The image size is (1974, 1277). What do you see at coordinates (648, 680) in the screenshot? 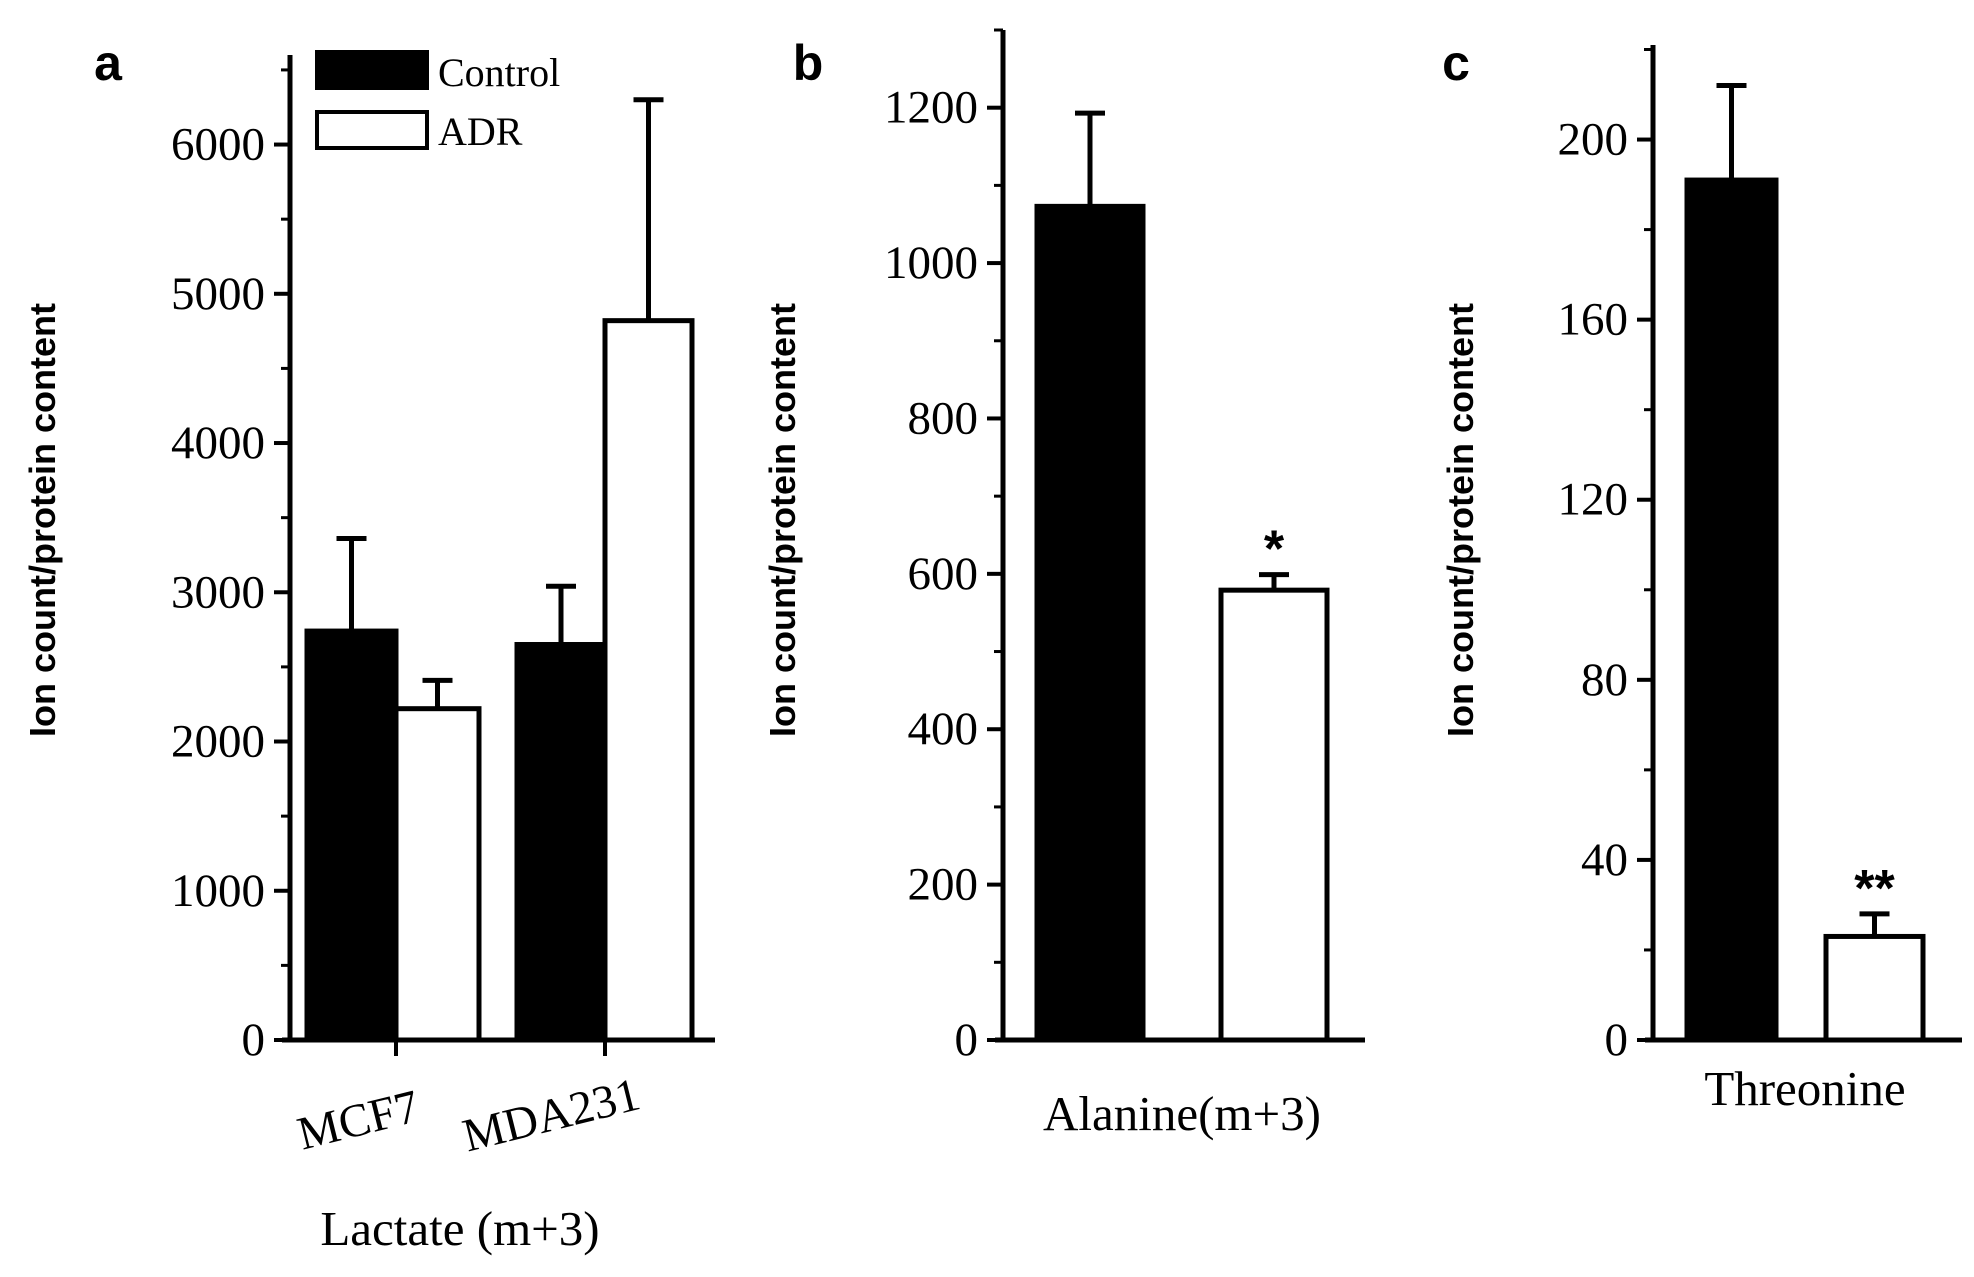
I see `bar-adr-mda231` at bounding box center [648, 680].